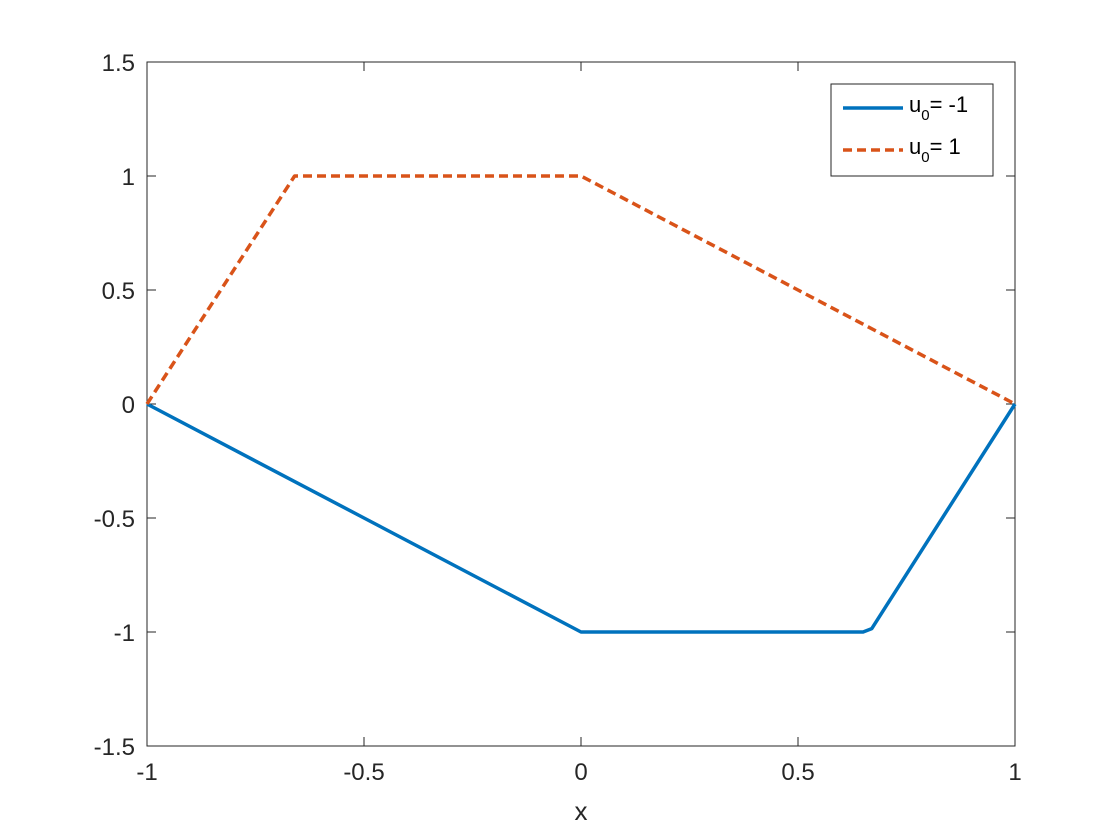 The height and width of the screenshot is (840, 1120). What do you see at coordinates (118, 63) in the screenshot?
I see `y-tick-label: 1.5` at bounding box center [118, 63].